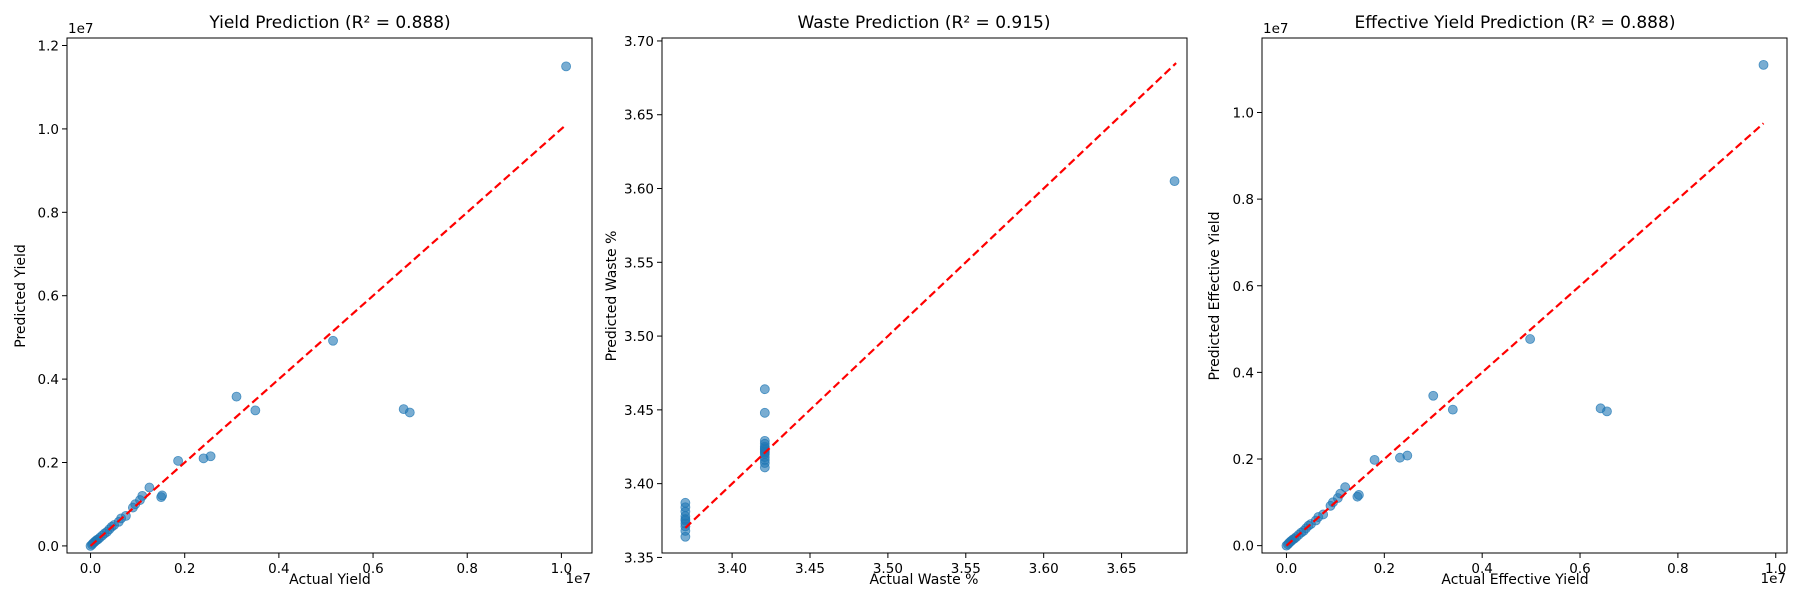 Image resolution: width=1800 pixels, height=600 pixels. Describe the element at coordinates (639, 190) in the screenshot. I see `y-tick-label: 3.60` at that location.